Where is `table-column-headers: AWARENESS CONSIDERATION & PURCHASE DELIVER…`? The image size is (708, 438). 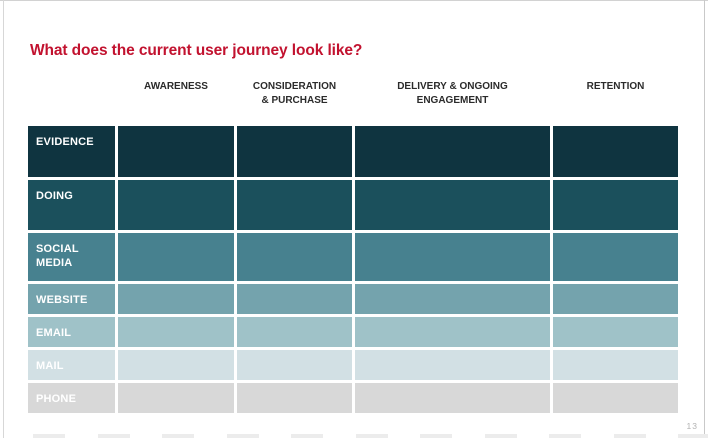 table-column-headers: AWARENESS CONSIDERATION & PURCHASE DELIVER… is located at coordinates (353, 93).